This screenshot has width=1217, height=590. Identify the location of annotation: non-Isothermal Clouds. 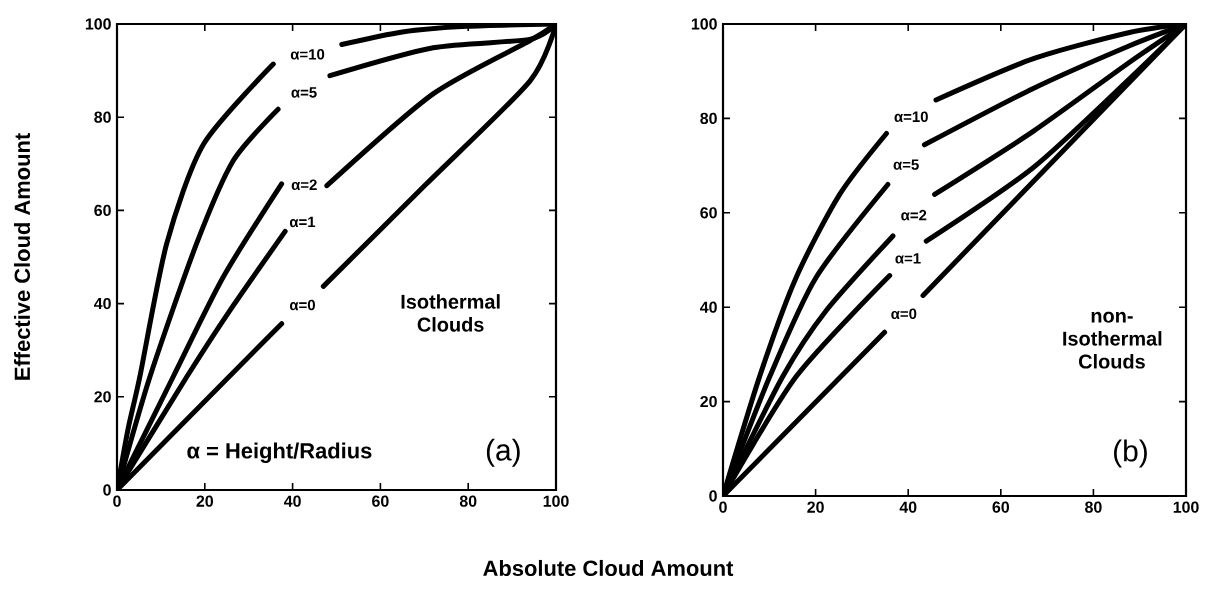
(1112, 340).